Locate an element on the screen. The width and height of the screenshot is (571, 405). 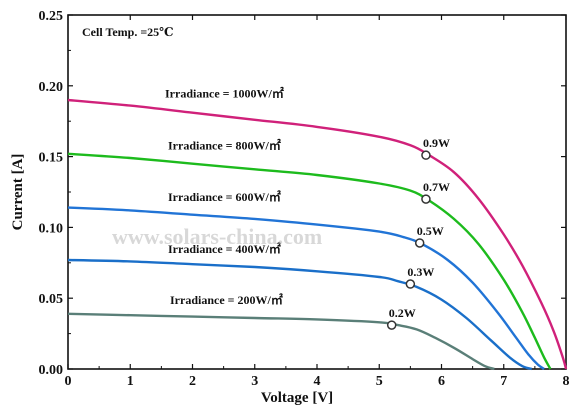
series-name-label: Irradiance = 400W/㎡ is located at coordinates (224, 248).